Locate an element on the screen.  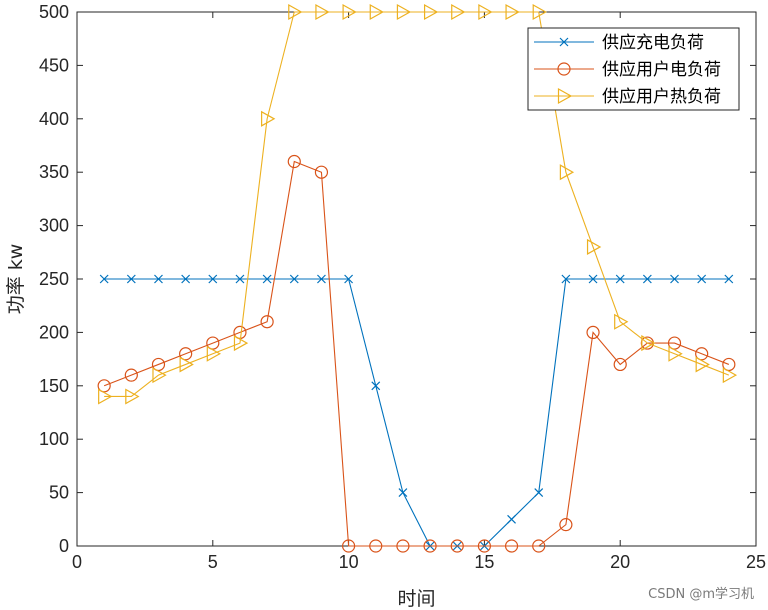
y-tick-label: 200 is located at coordinates (54, 332).